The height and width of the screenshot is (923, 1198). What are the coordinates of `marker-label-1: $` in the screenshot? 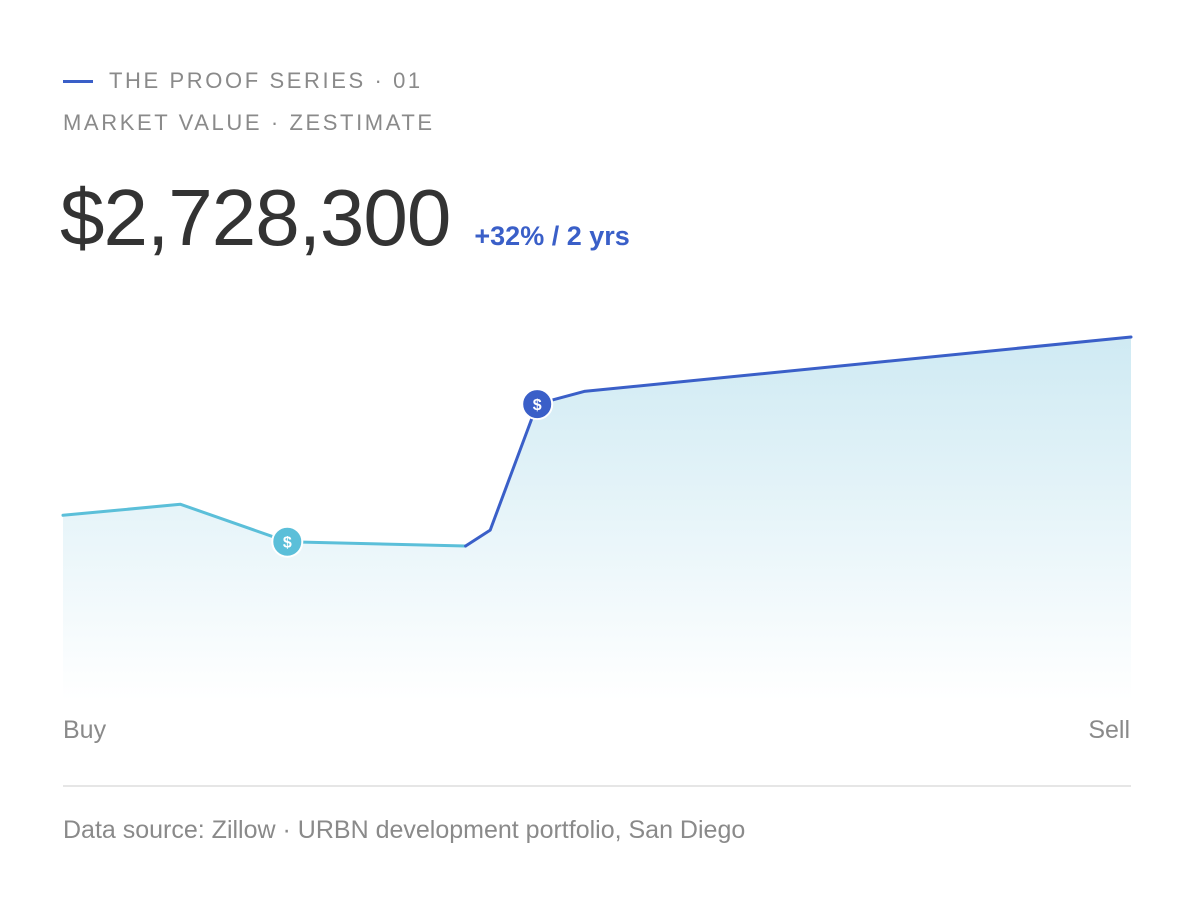 It's located at (287, 543).